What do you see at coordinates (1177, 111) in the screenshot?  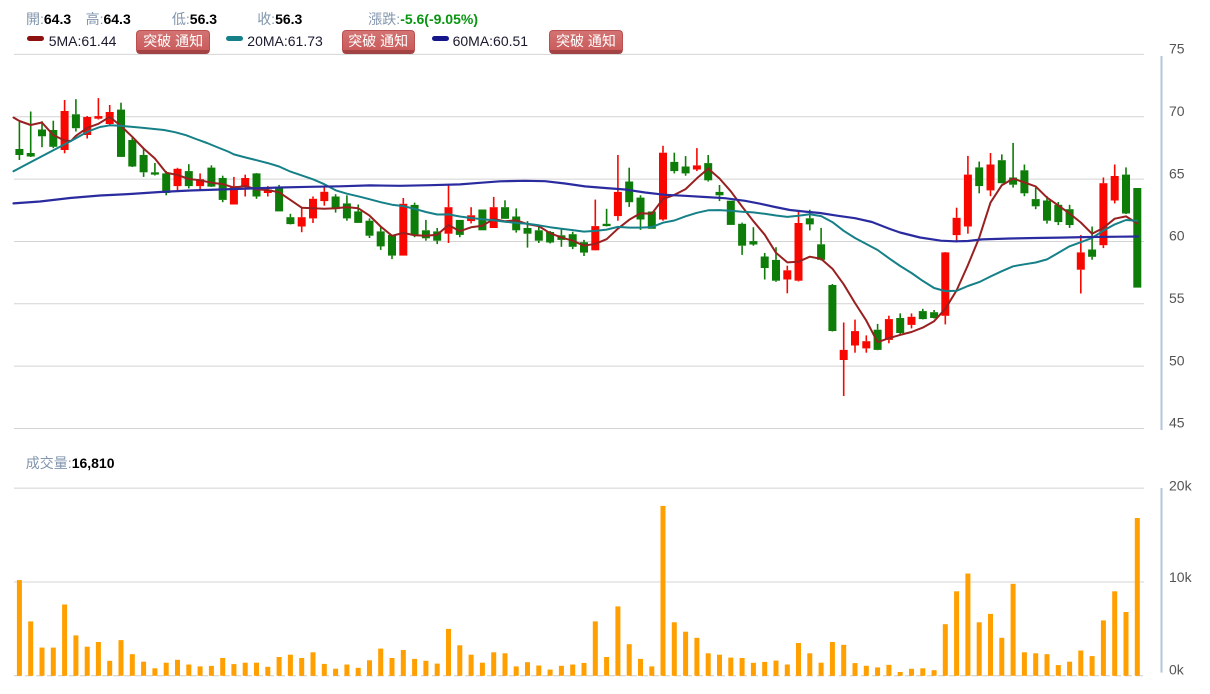 I see `svg-text: 70` at bounding box center [1177, 111].